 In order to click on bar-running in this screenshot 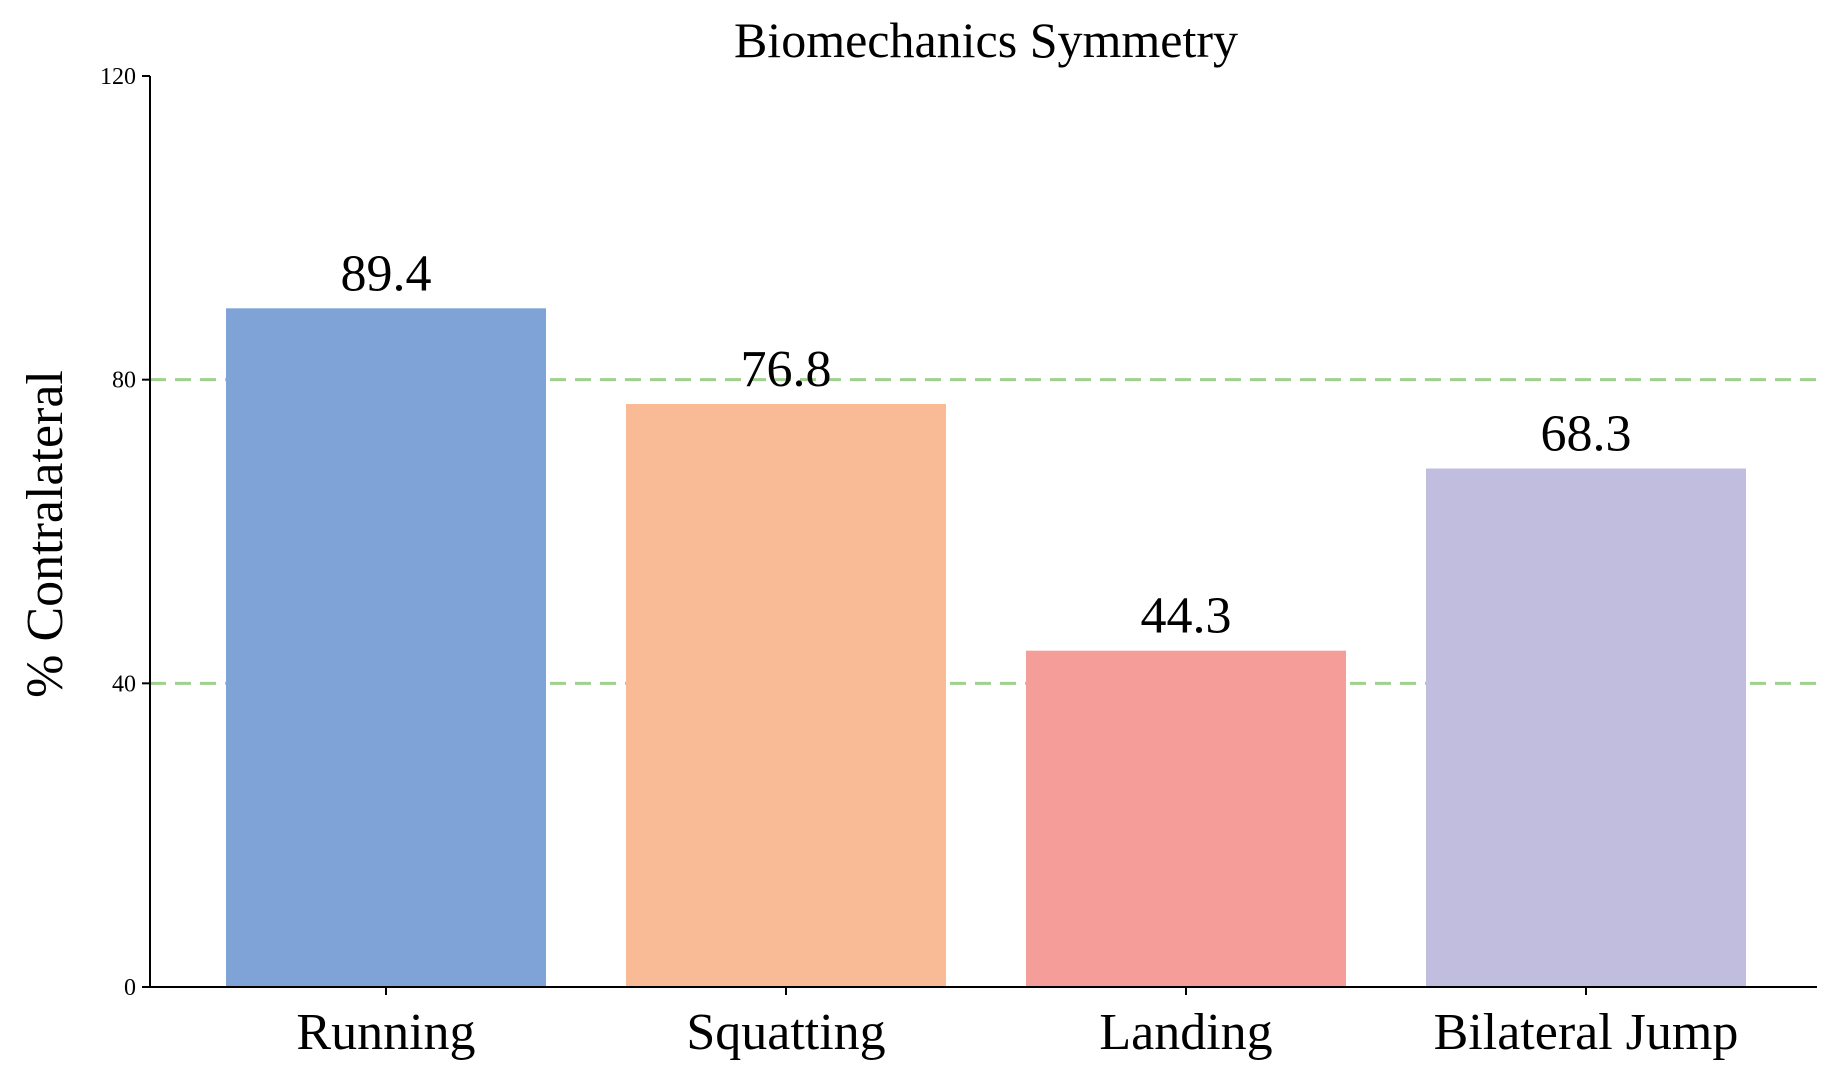, I will do `click(386, 647)`.